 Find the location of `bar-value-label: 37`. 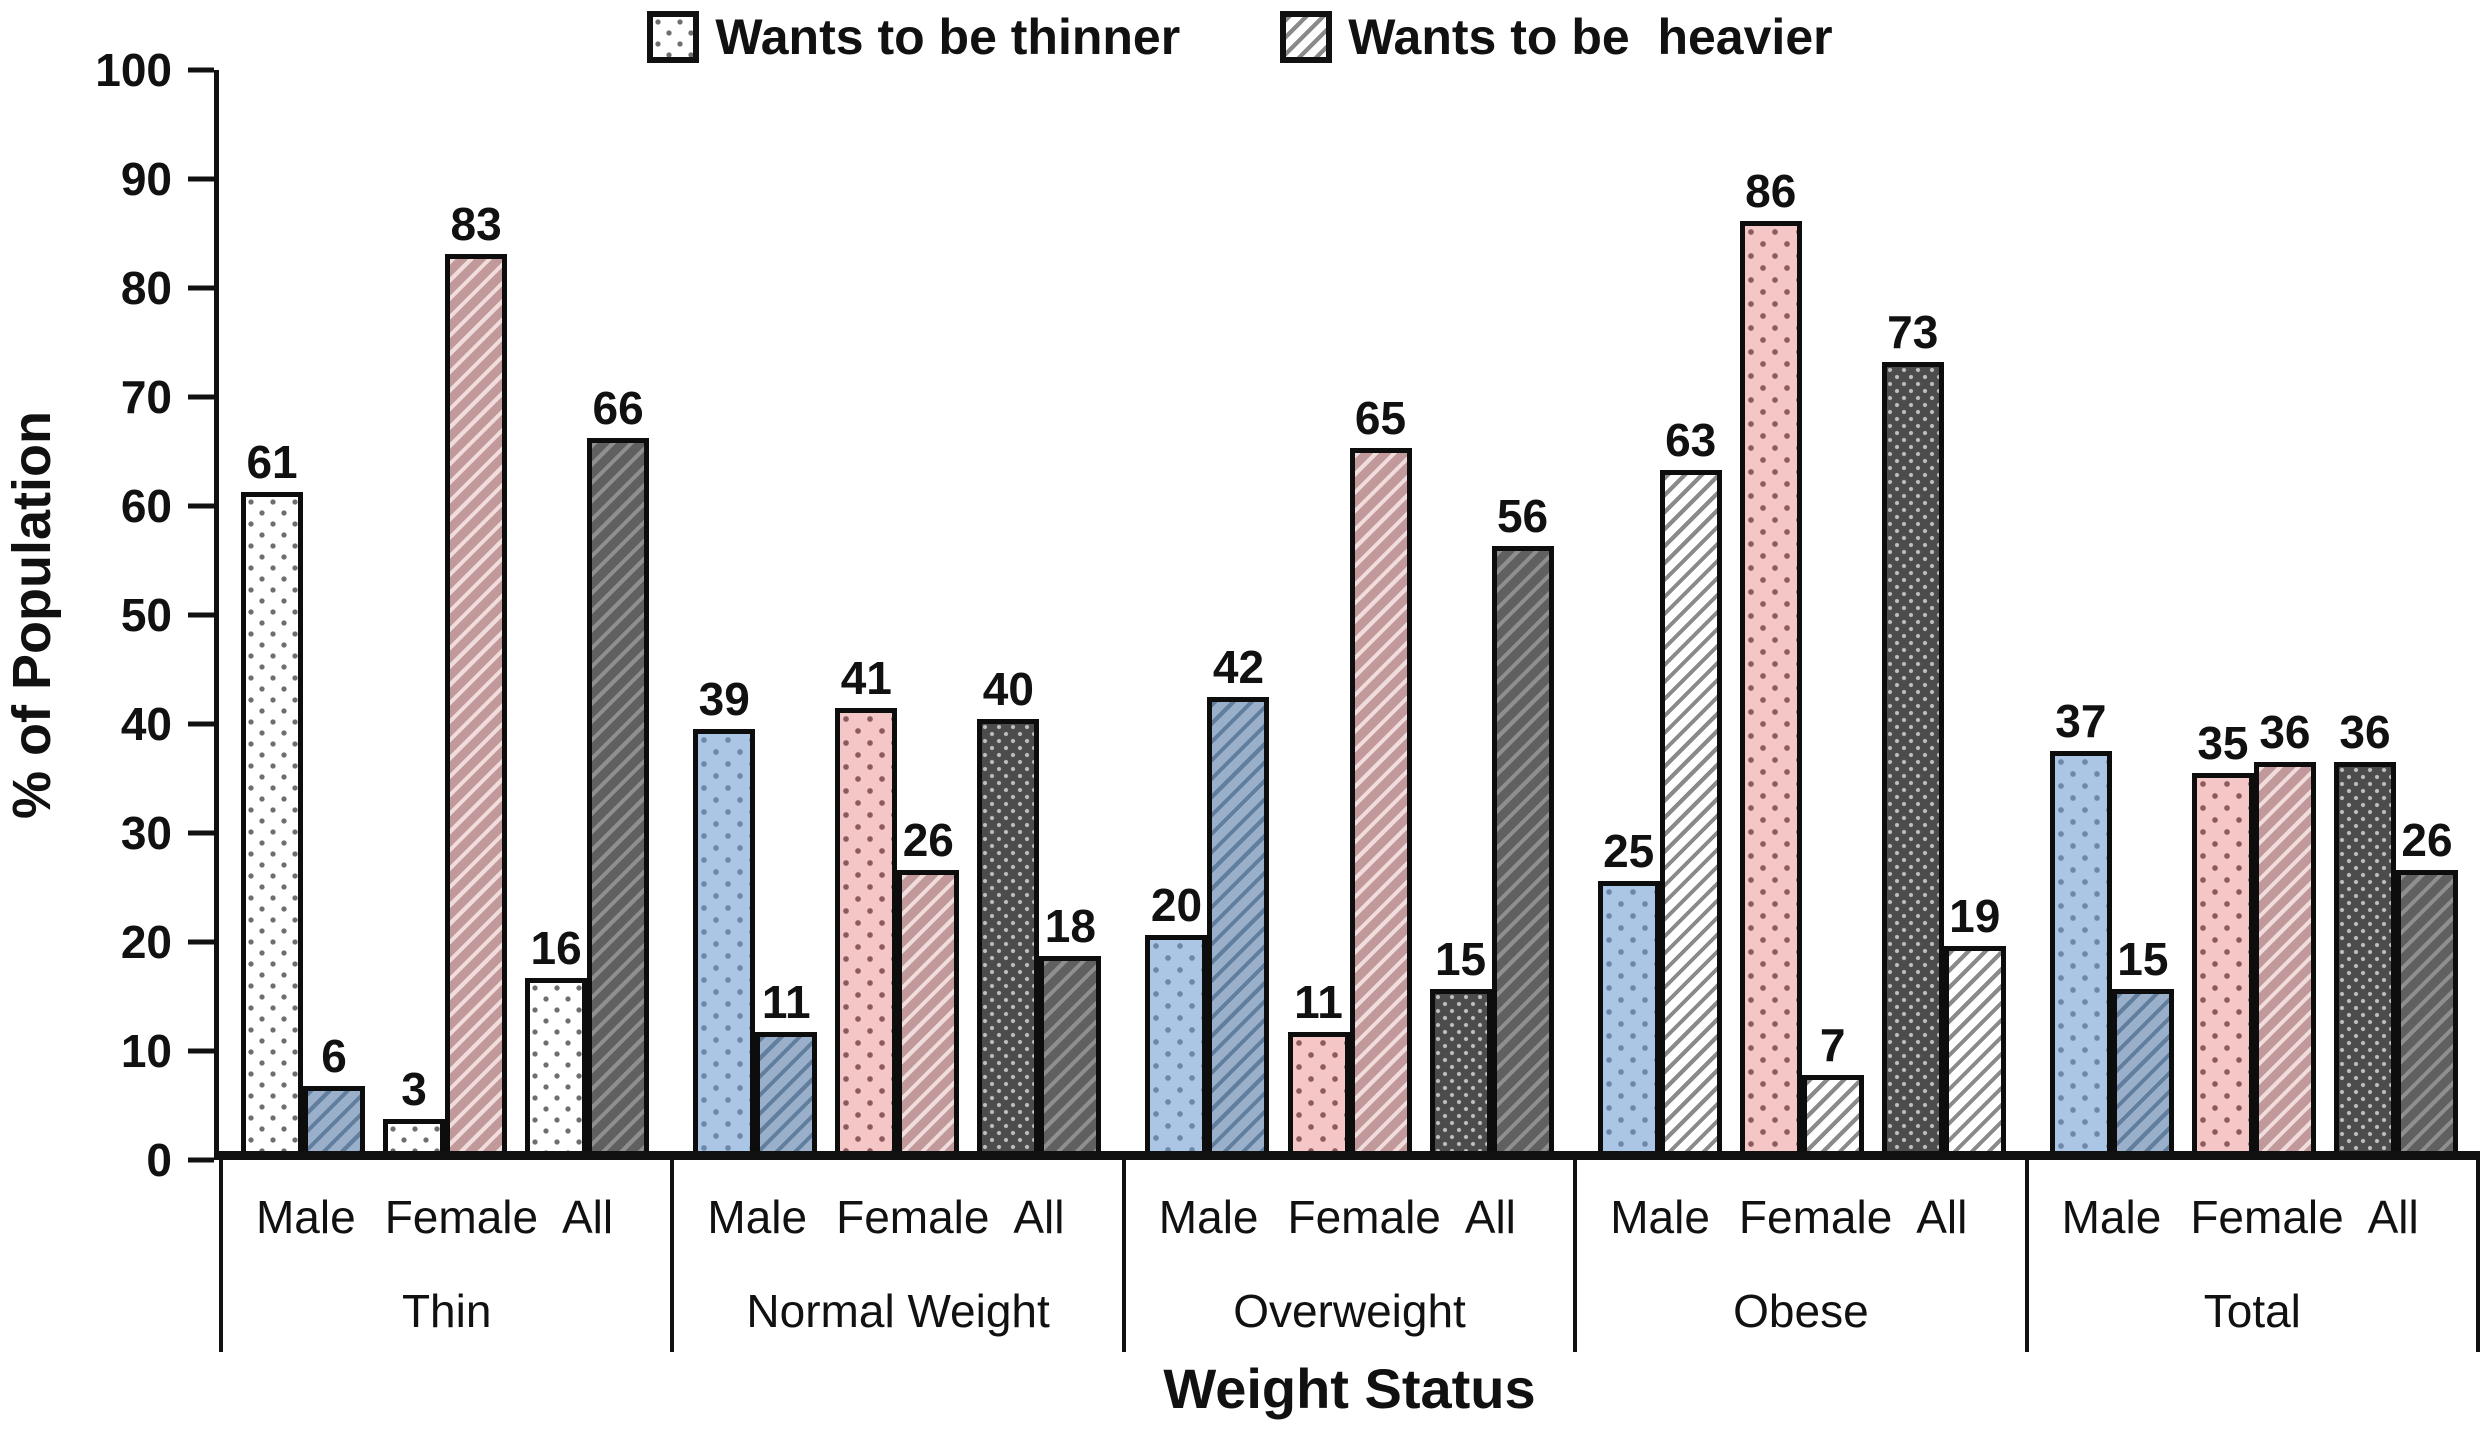

bar-value-label: 37 is located at coordinates (2081, 721).